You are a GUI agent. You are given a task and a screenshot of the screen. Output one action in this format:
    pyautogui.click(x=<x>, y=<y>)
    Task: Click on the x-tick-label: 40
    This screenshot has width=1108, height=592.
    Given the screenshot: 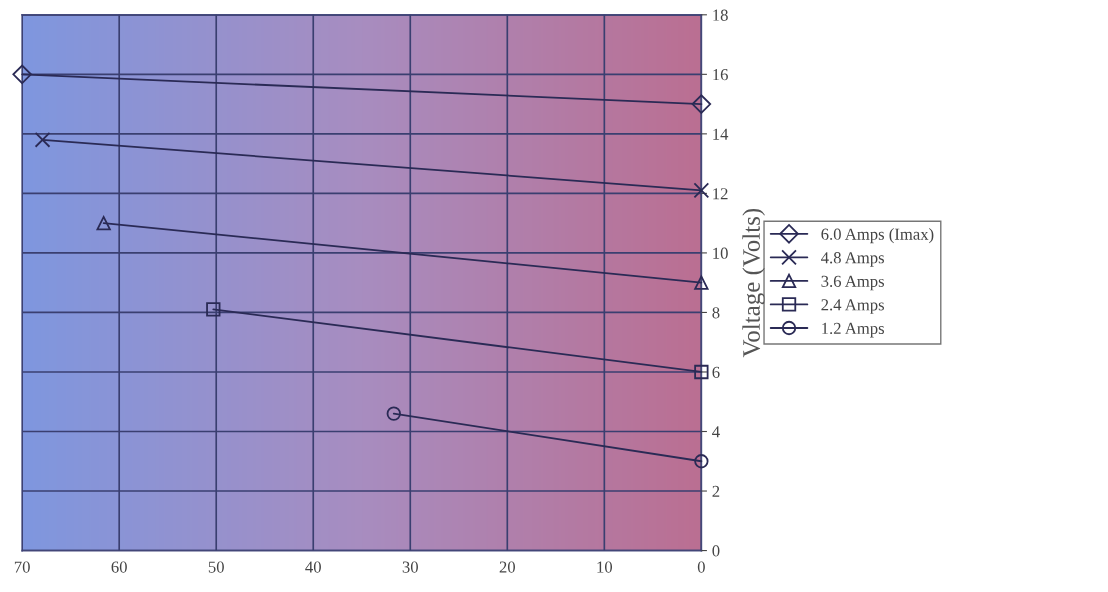 What is the action you would take?
    pyautogui.click(x=313, y=567)
    